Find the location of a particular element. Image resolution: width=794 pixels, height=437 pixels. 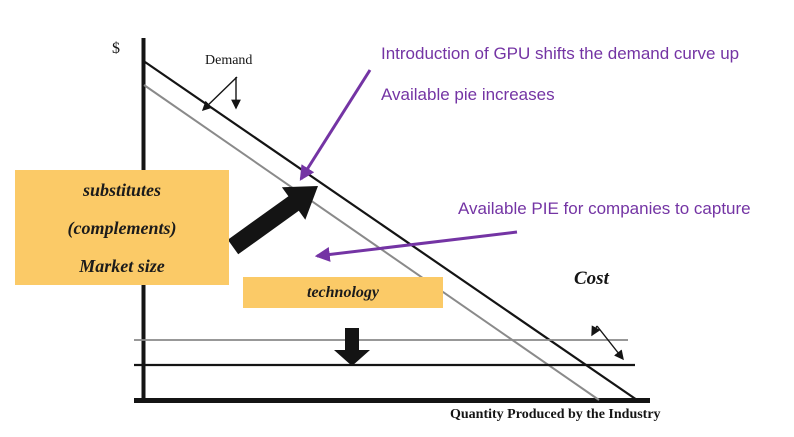

gpu-shift-arrow-icon is located at coordinates (335, 125).